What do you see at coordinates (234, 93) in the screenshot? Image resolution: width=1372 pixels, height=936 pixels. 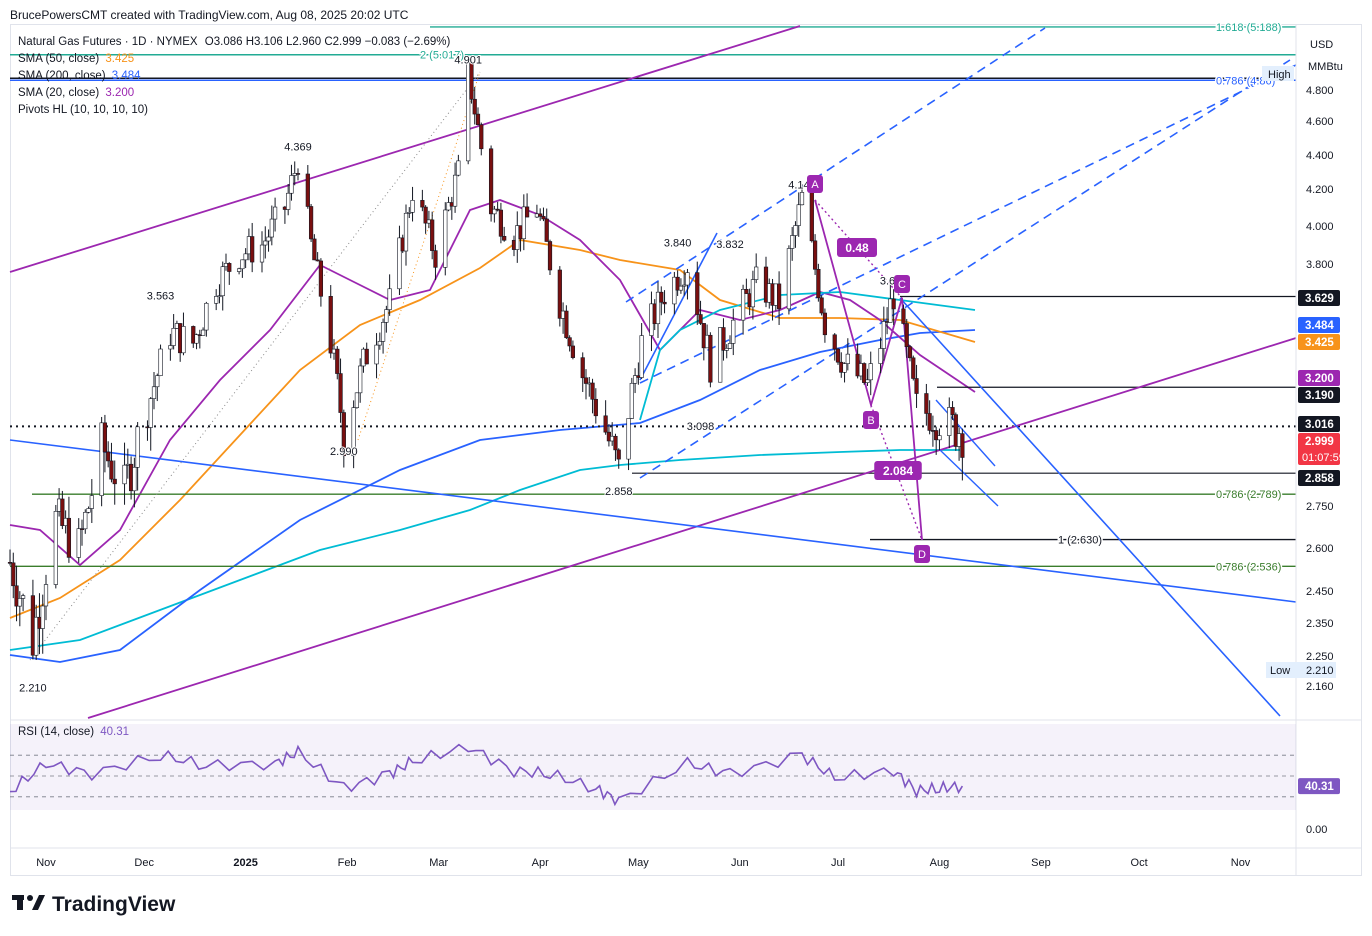 I see `legend-sma20: SMA (20, close) 3.200` at bounding box center [234, 93].